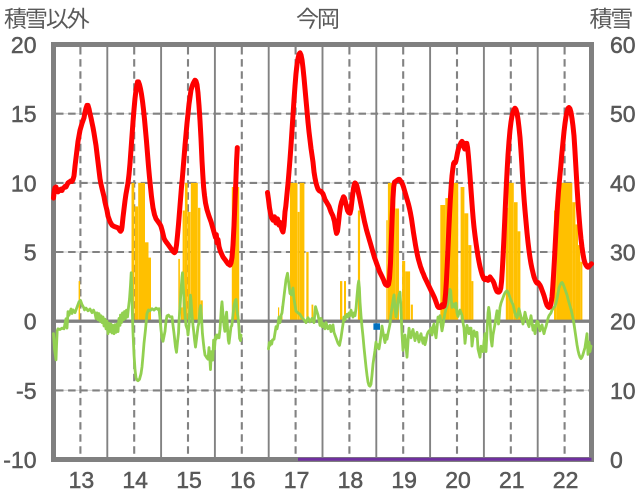 This screenshot has width=636, height=501. I want to click on svg-text: -10, so click(19, 460).